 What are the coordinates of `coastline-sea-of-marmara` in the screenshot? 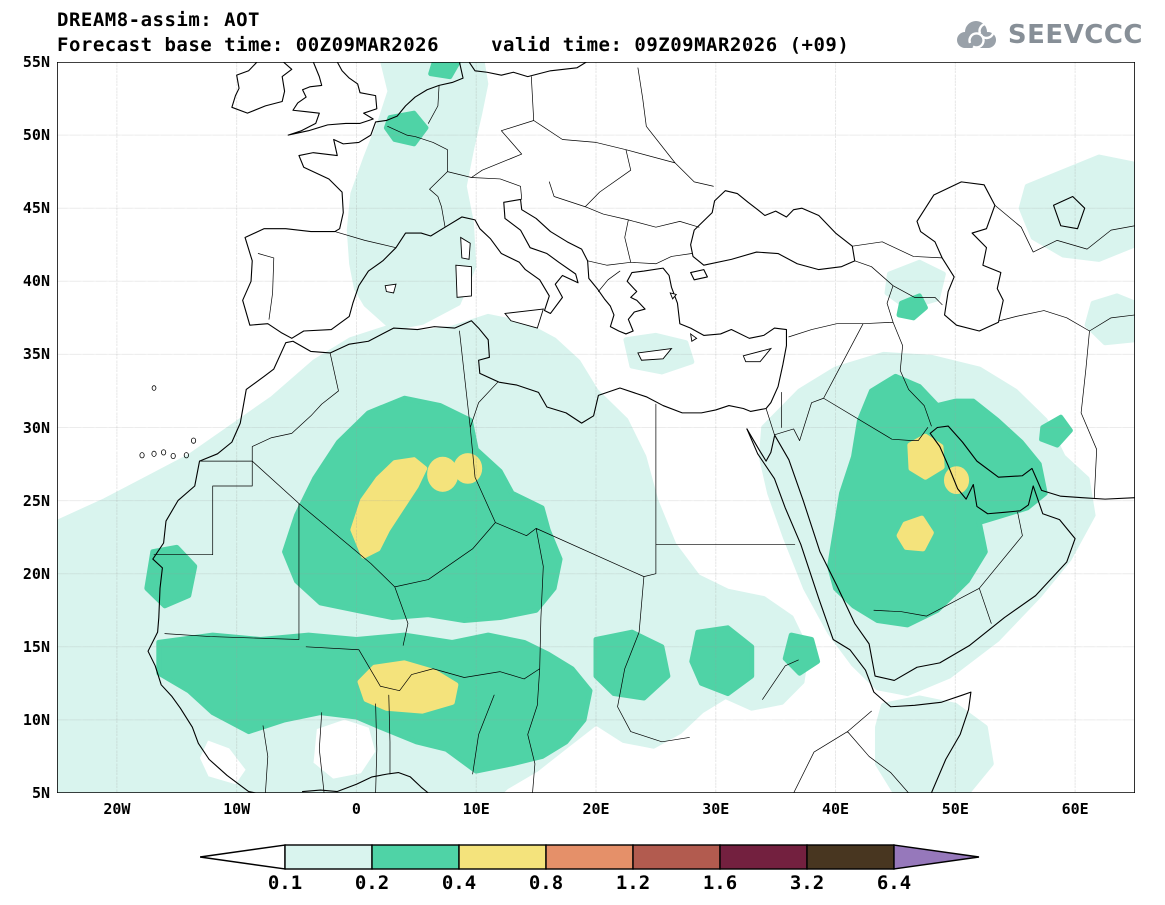 It's located at (699, 275).